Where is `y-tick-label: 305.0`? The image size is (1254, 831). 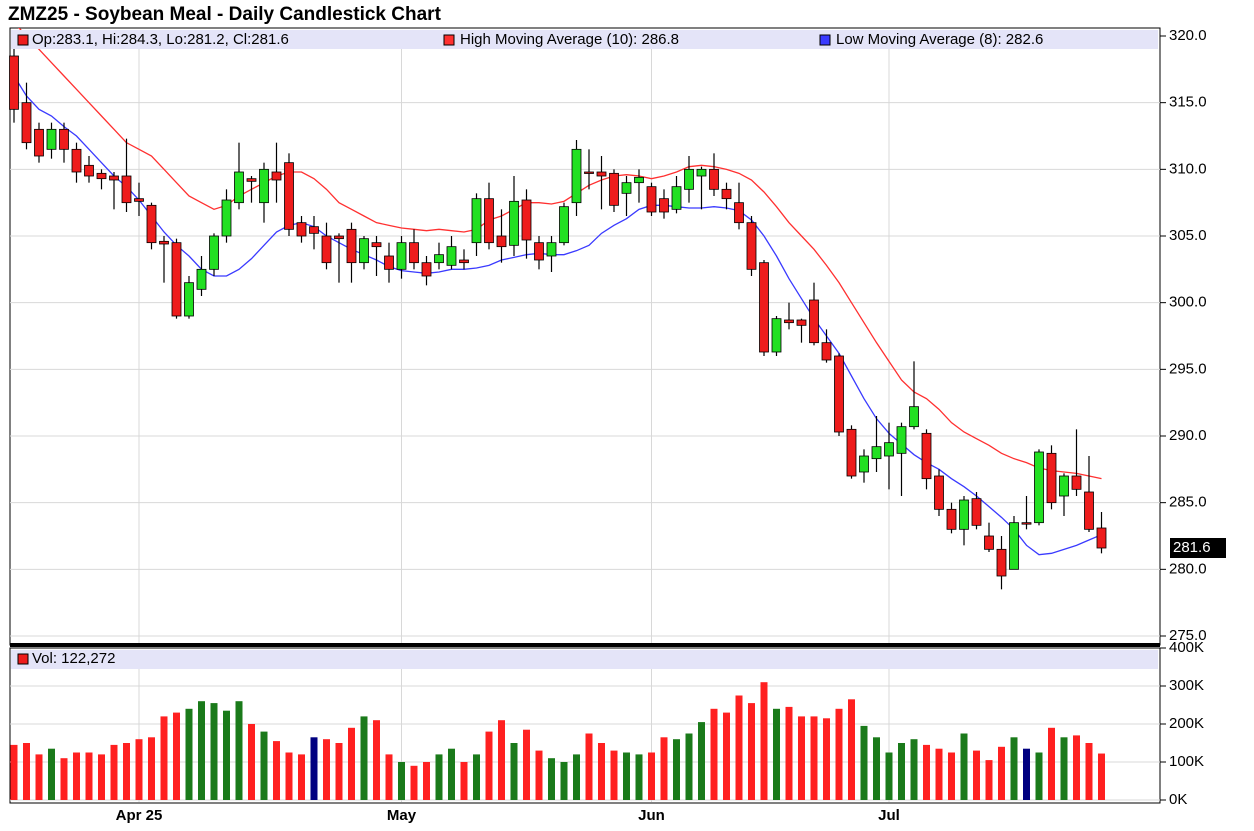
y-tick-label: 305.0 is located at coordinates (1188, 235).